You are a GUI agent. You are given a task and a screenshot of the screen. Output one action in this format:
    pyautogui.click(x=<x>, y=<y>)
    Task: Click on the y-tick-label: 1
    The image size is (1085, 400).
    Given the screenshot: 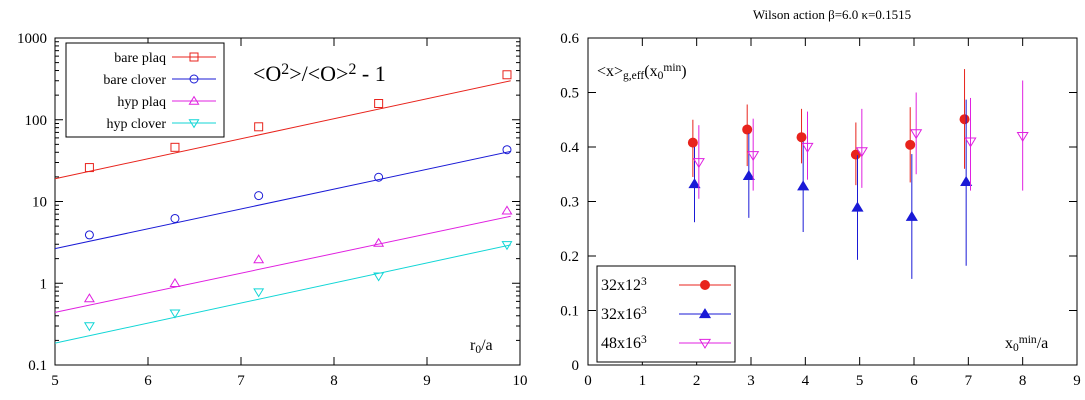 What is the action you would take?
    pyautogui.click(x=44, y=284)
    